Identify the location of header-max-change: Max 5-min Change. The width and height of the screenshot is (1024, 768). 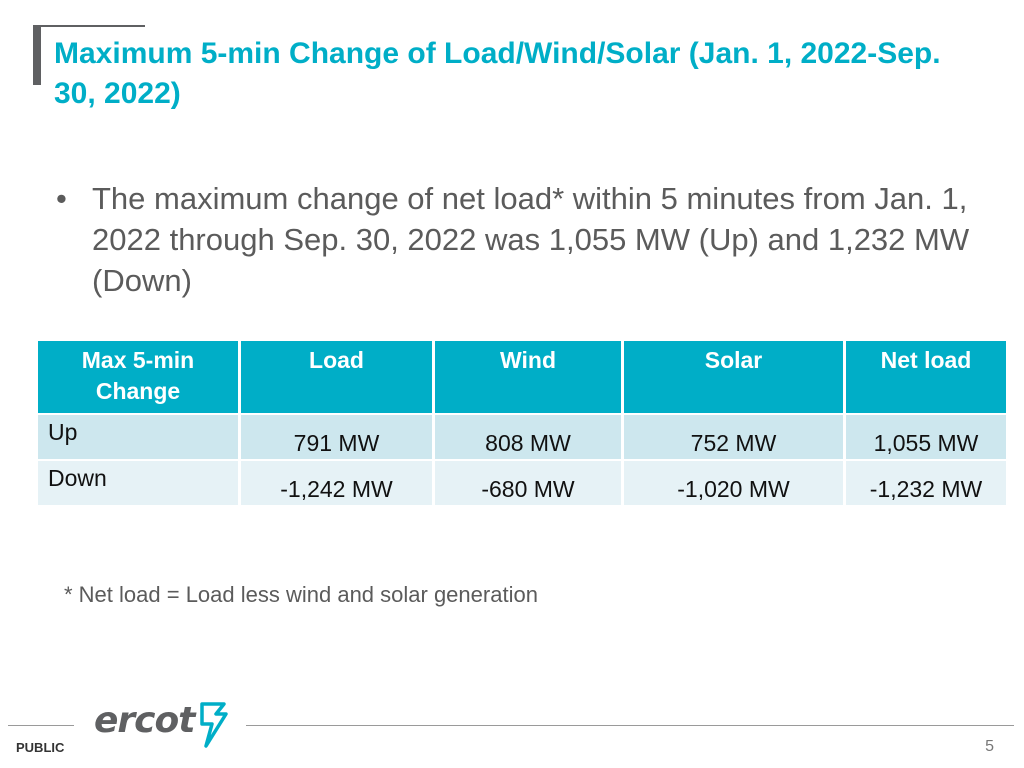
(138, 377).